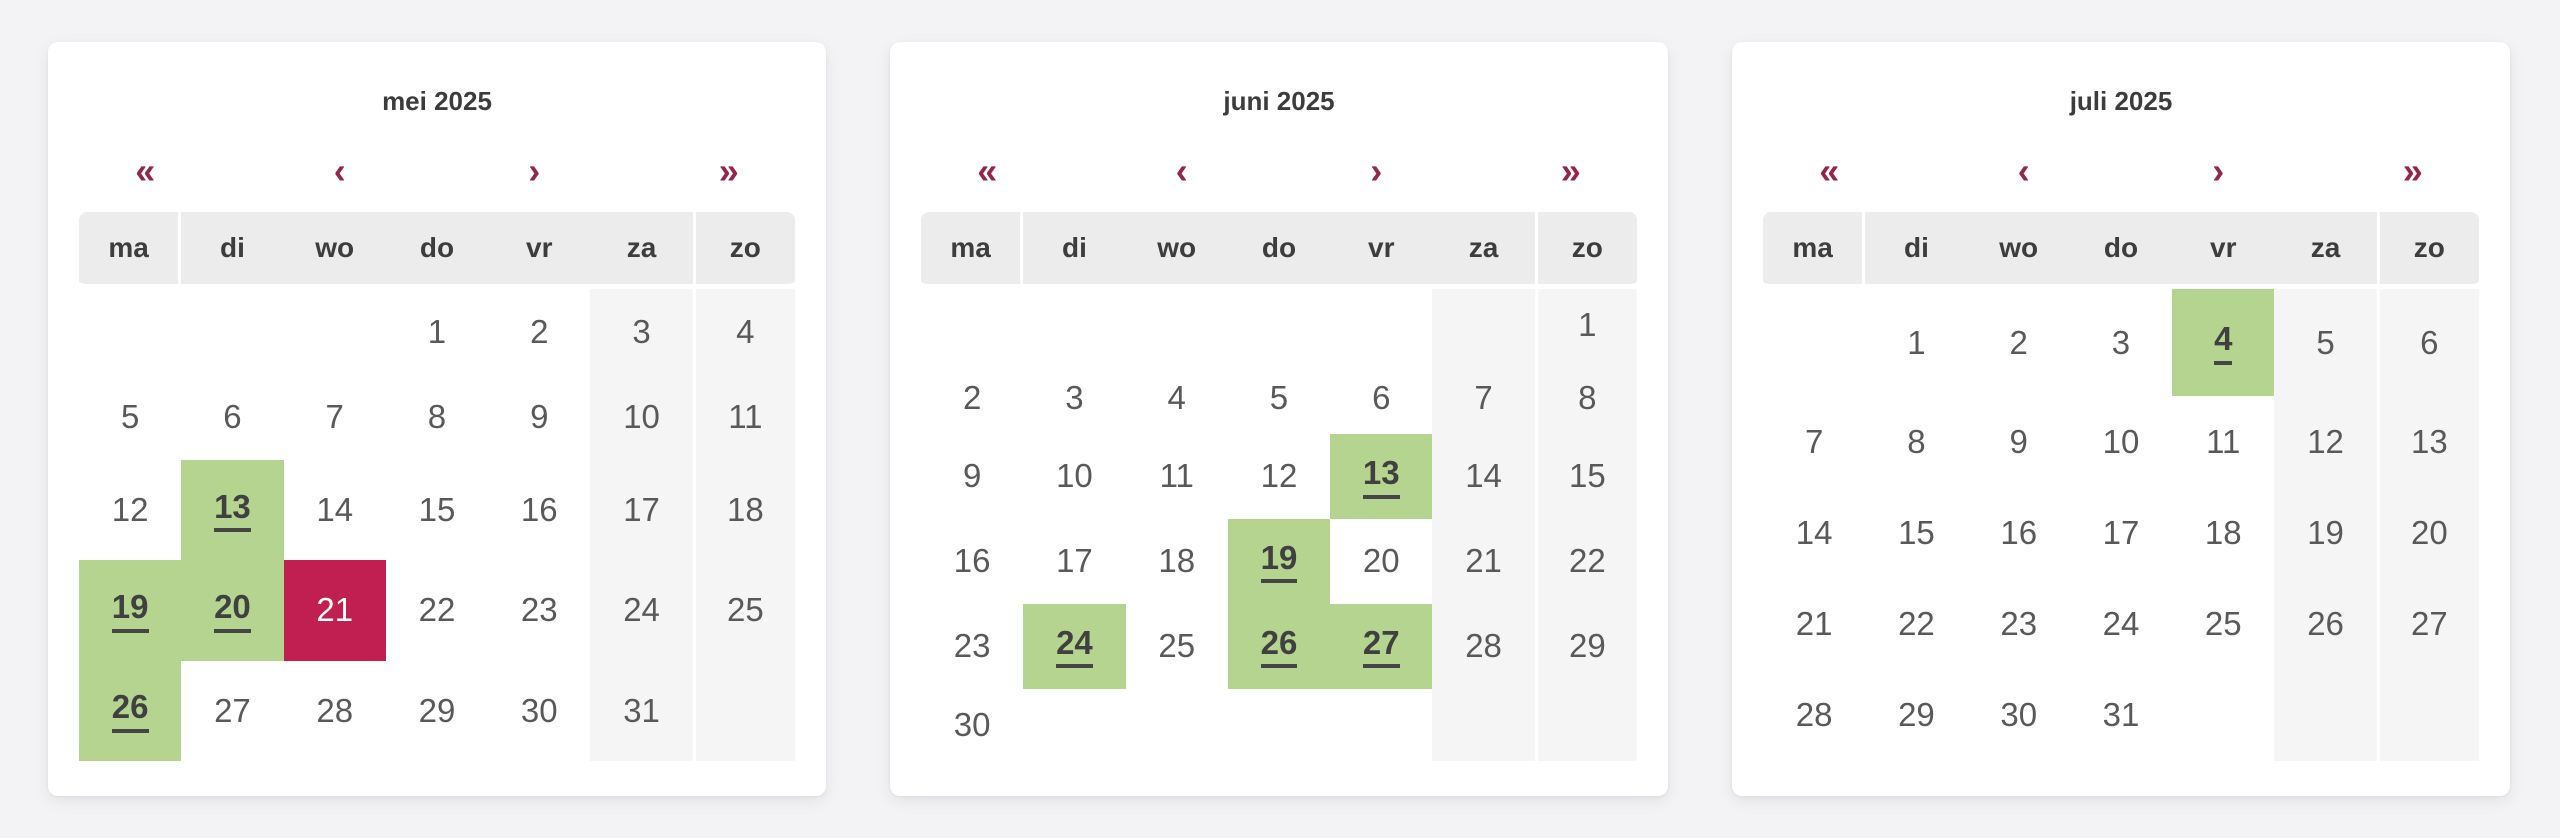 The width and height of the screenshot is (2560, 838). What do you see at coordinates (334, 610) in the screenshot?
I see `day-cell-selected: 21` at bounding box center [334, 610].